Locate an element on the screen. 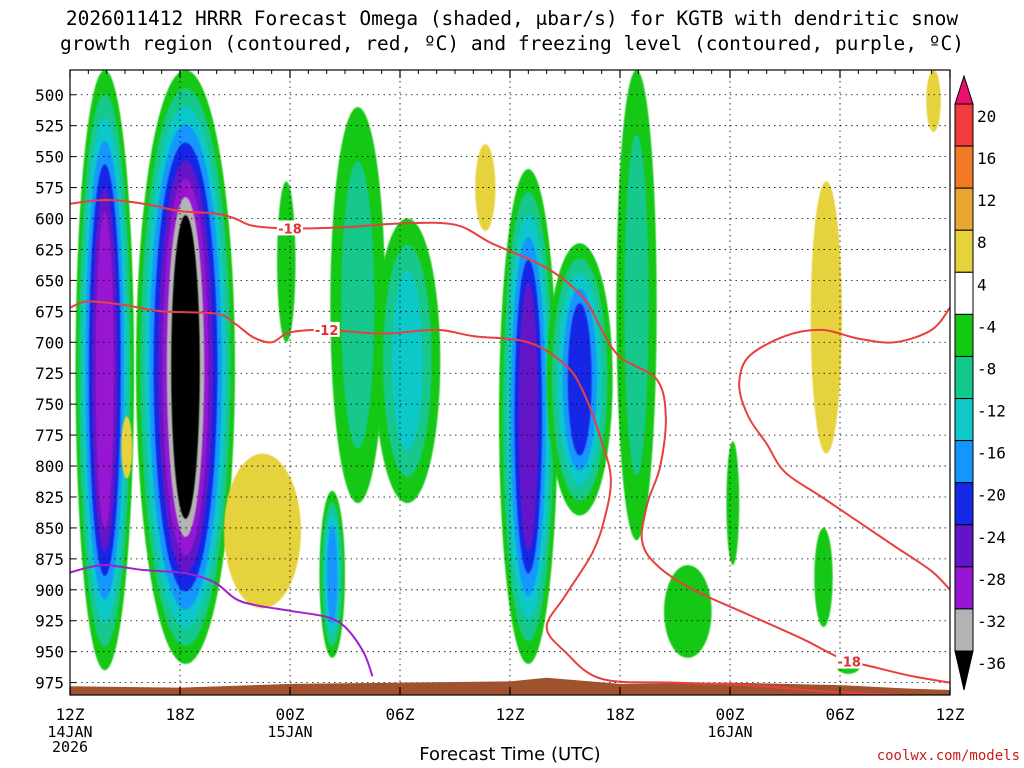 Image resolution: width=1024 pixels, height=768 pixels. omega-feature-narrow-column is located at coordinates (286, 262).